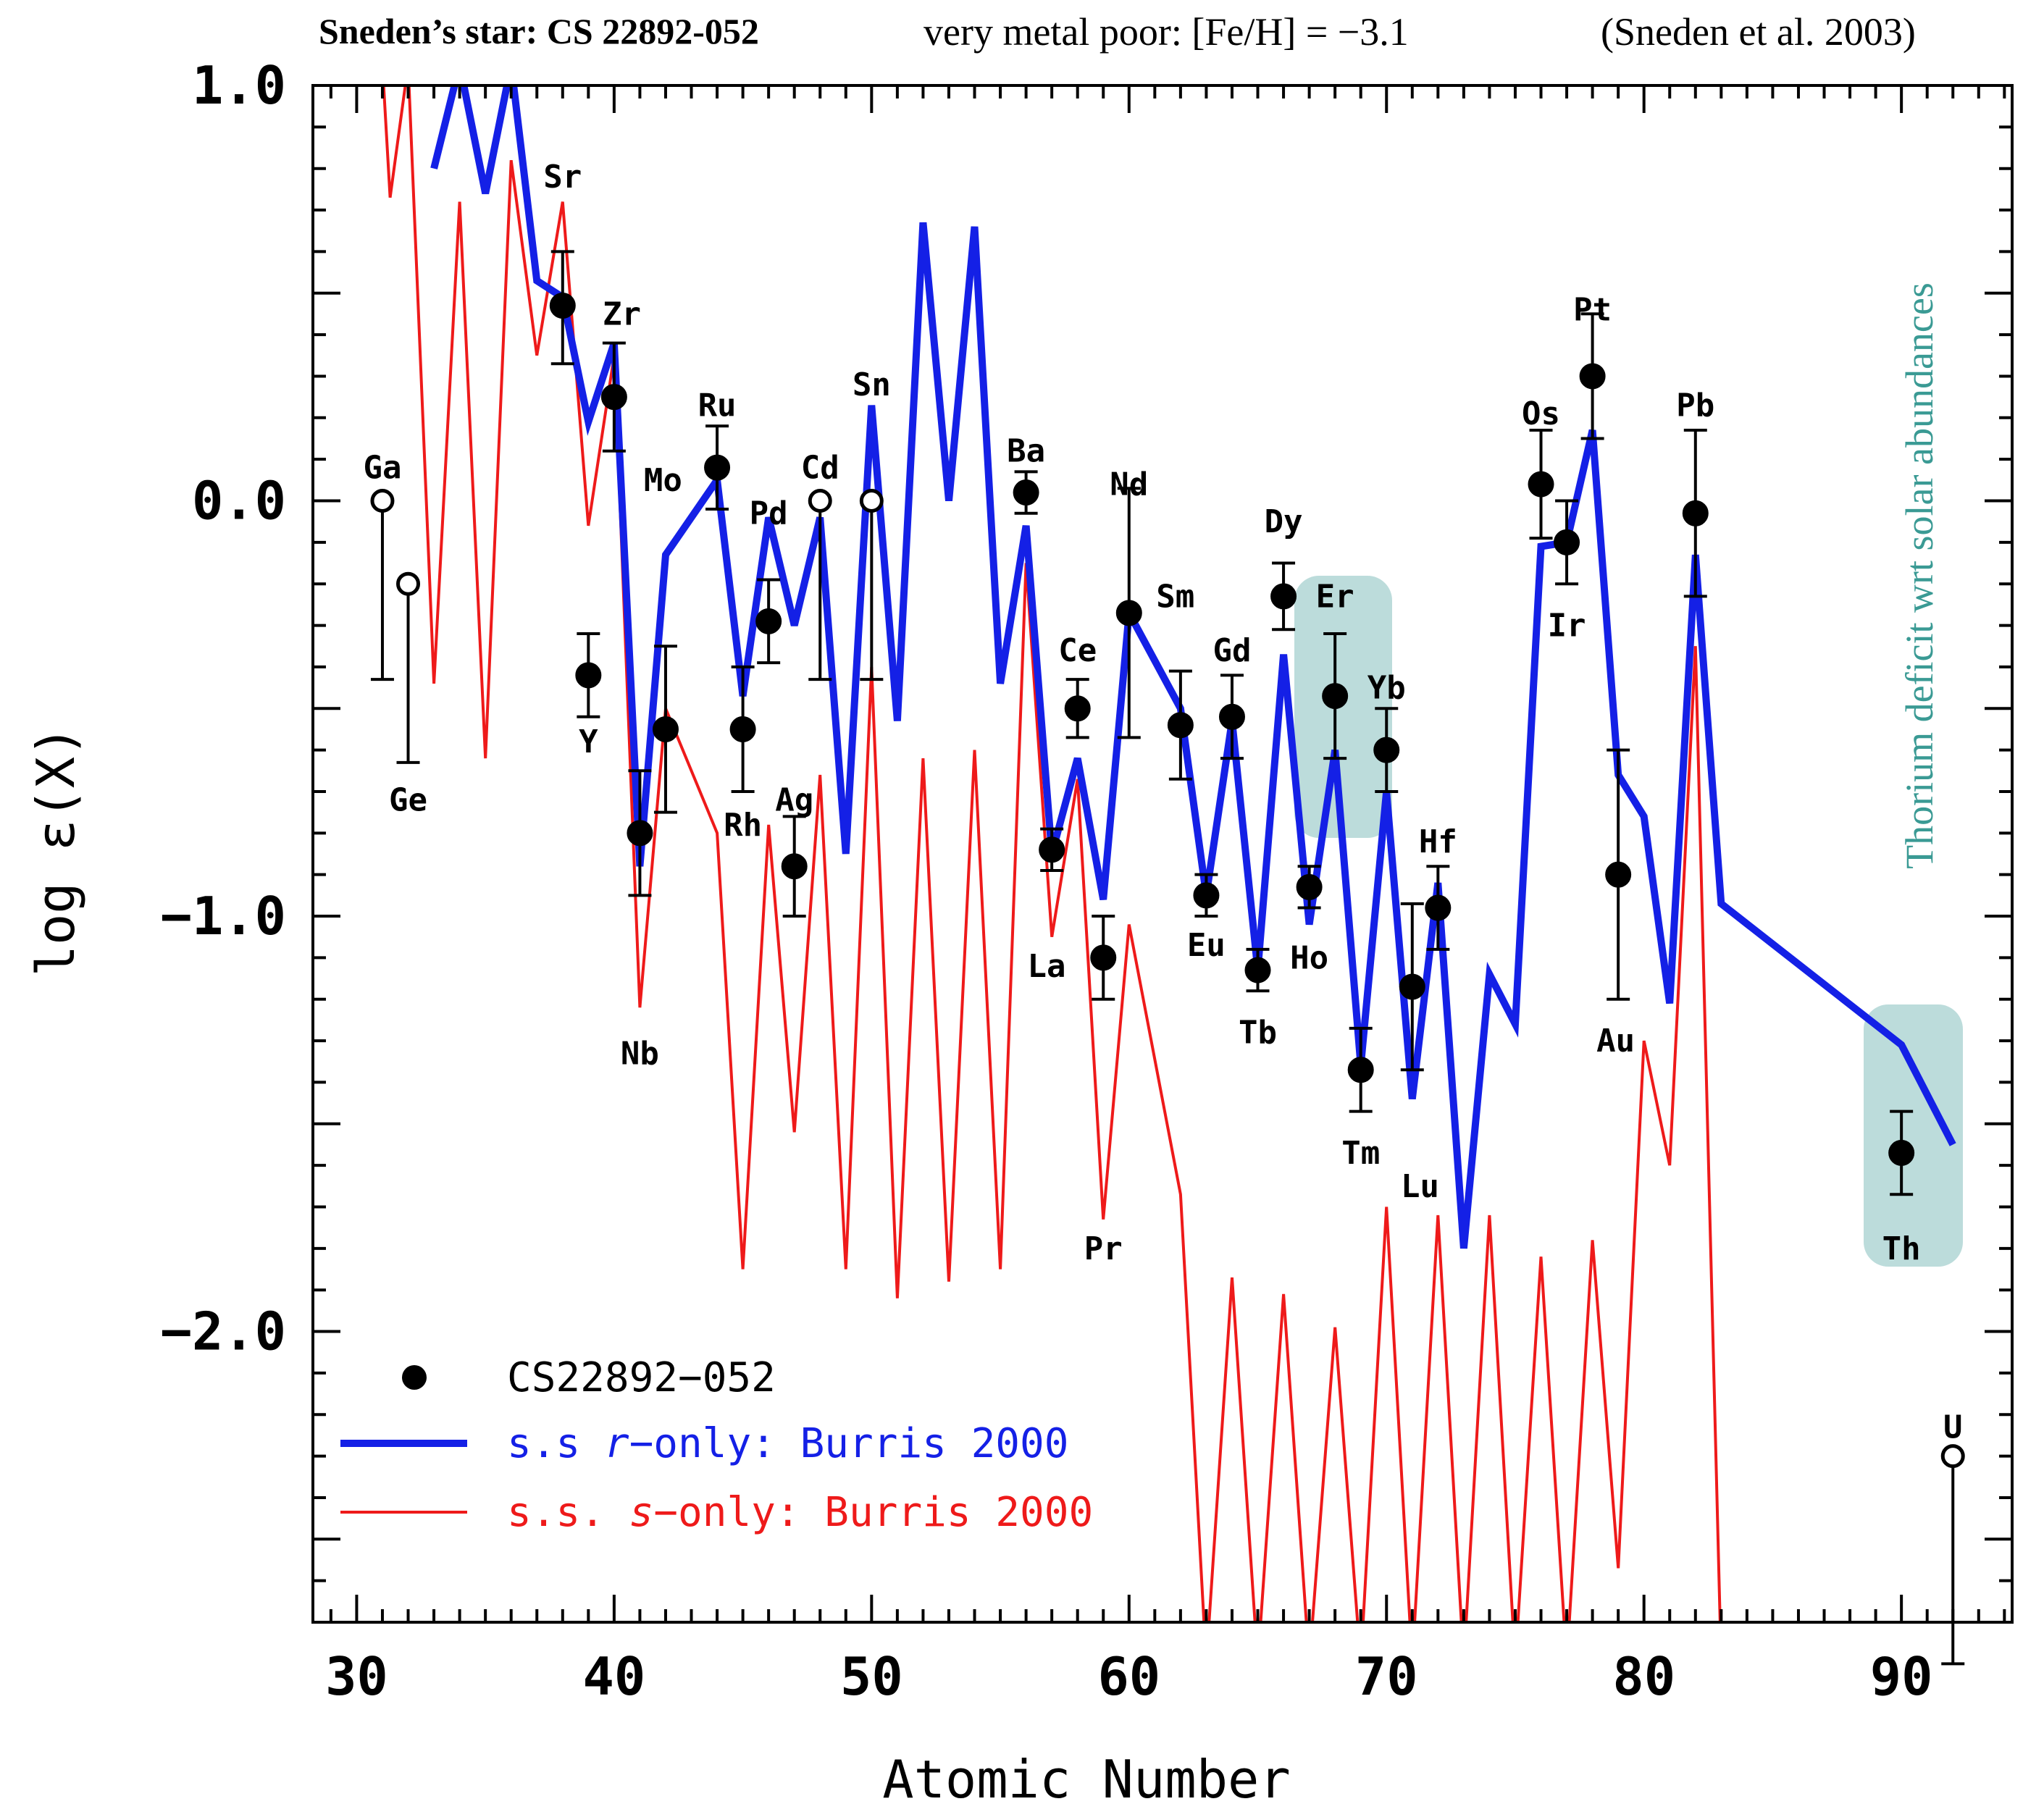 Image resolution: width=2044 pixels, height=1804 pixels. What do you see at coordinates (1026, 451) in the screenshot?
I see `element-label-ba: Ba` at bounding box center [1026, 451].